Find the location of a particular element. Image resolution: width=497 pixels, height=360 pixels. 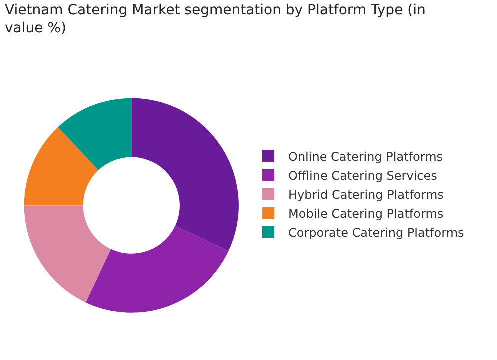

legend-label: Corporate Catering Platforms is located at coordinates (376, 233).